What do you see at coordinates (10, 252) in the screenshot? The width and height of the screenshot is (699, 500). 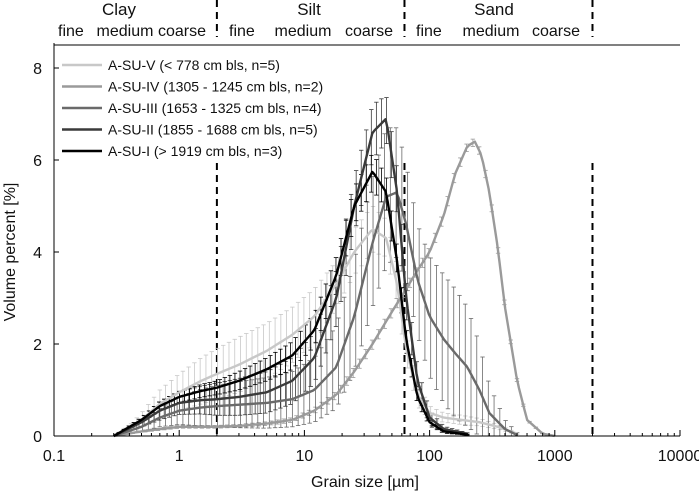 I see `y-axis-title: Volume percent [%]` at bounding box center [10, 252].